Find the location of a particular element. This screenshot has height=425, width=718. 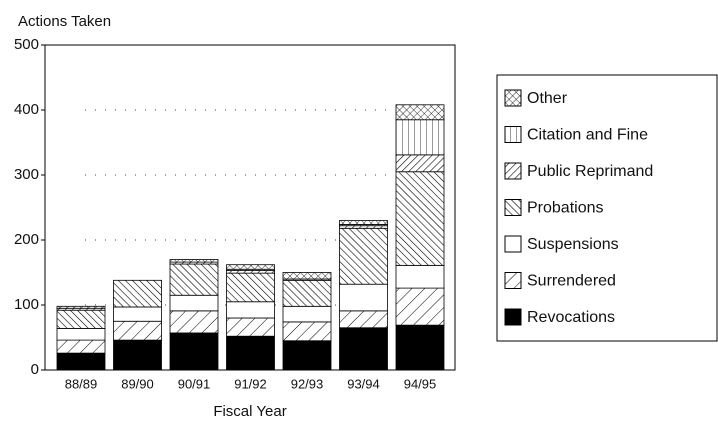

x-tick-label: 90/91 is located at coordinates (194, 383).